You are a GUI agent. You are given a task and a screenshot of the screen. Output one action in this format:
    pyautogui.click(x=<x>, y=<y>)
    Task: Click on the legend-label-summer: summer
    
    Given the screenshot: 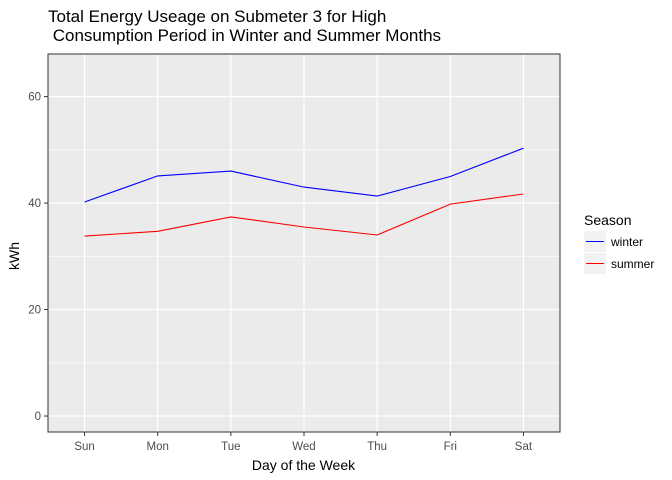 What is the action you would take?
    pyautogui.click(x=632, y=264)
    